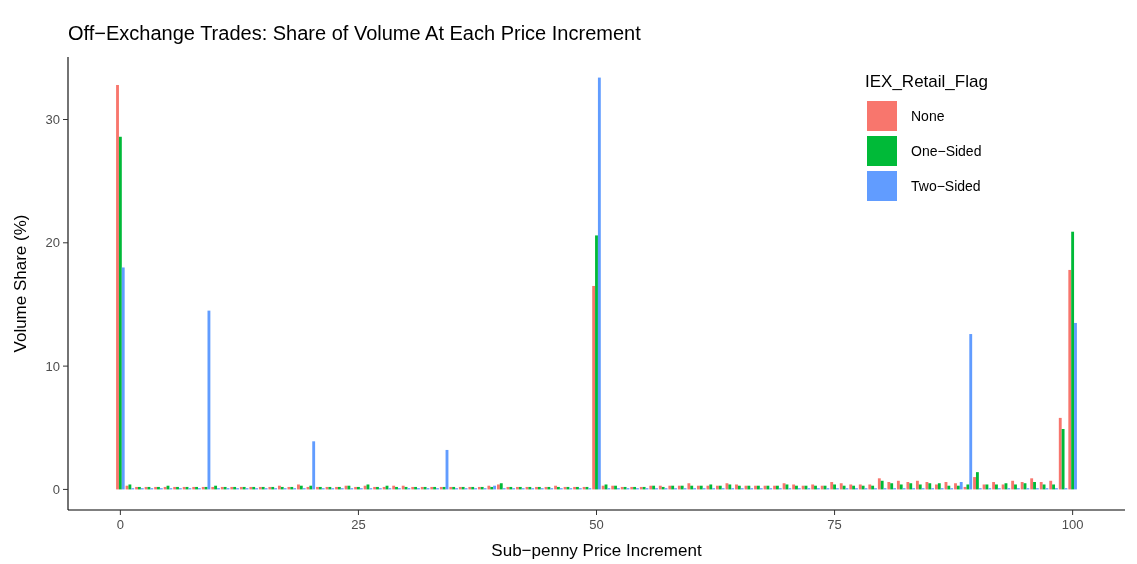 Image resolution: width=1137 pixels, height=564 pixels. I want to click on legend-label: None, so click(928, 116).